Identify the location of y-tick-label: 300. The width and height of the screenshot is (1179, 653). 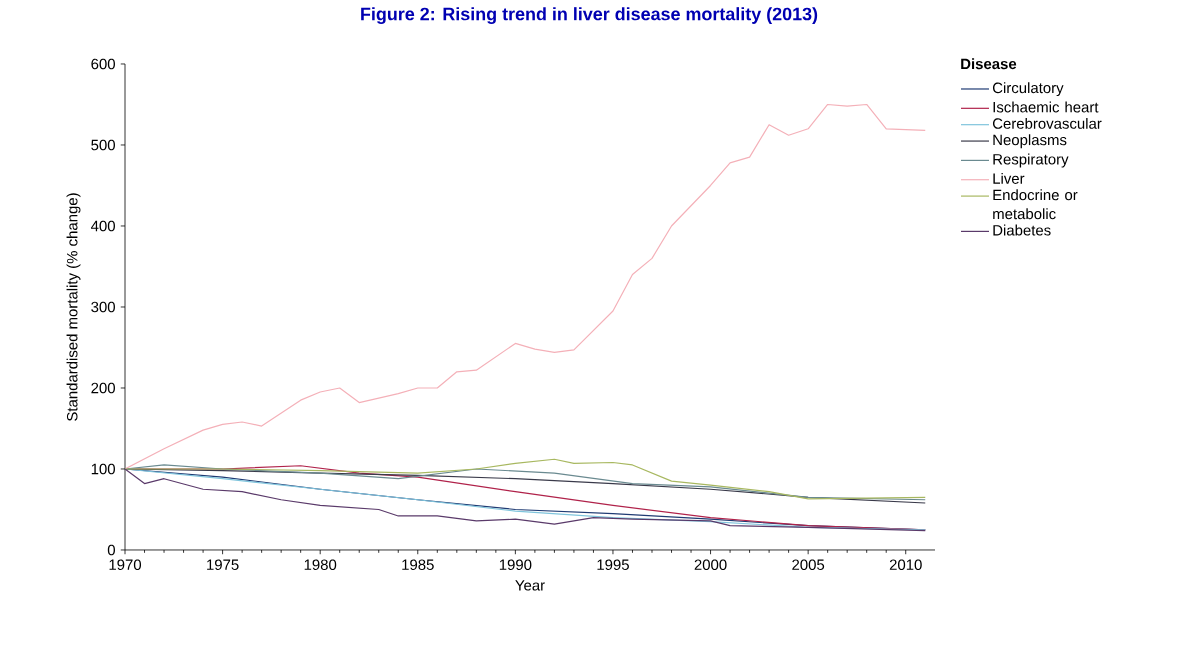
(103, 307).